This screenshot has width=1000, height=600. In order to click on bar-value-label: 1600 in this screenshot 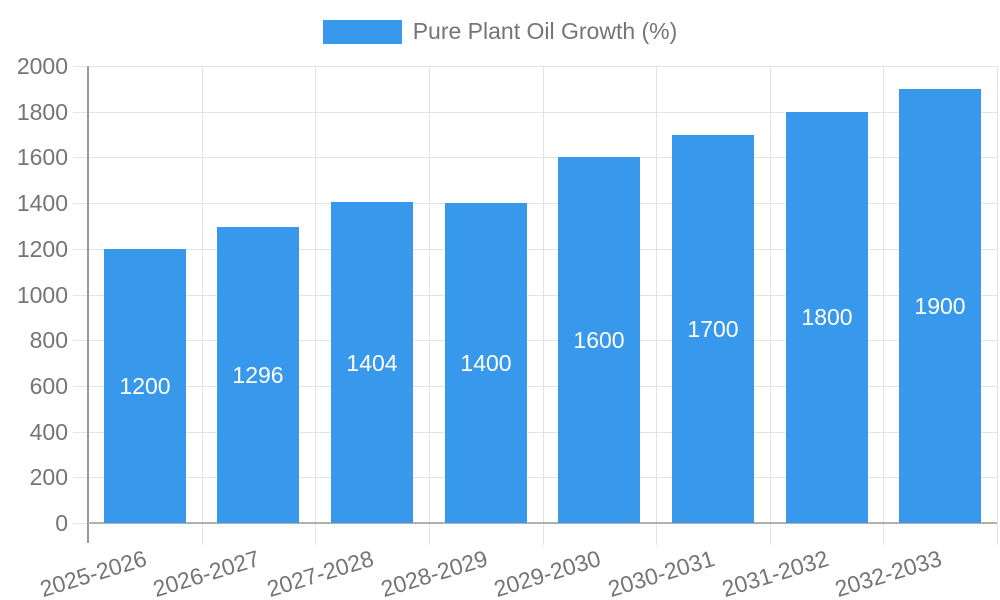, I will do `click(599, 340)`.